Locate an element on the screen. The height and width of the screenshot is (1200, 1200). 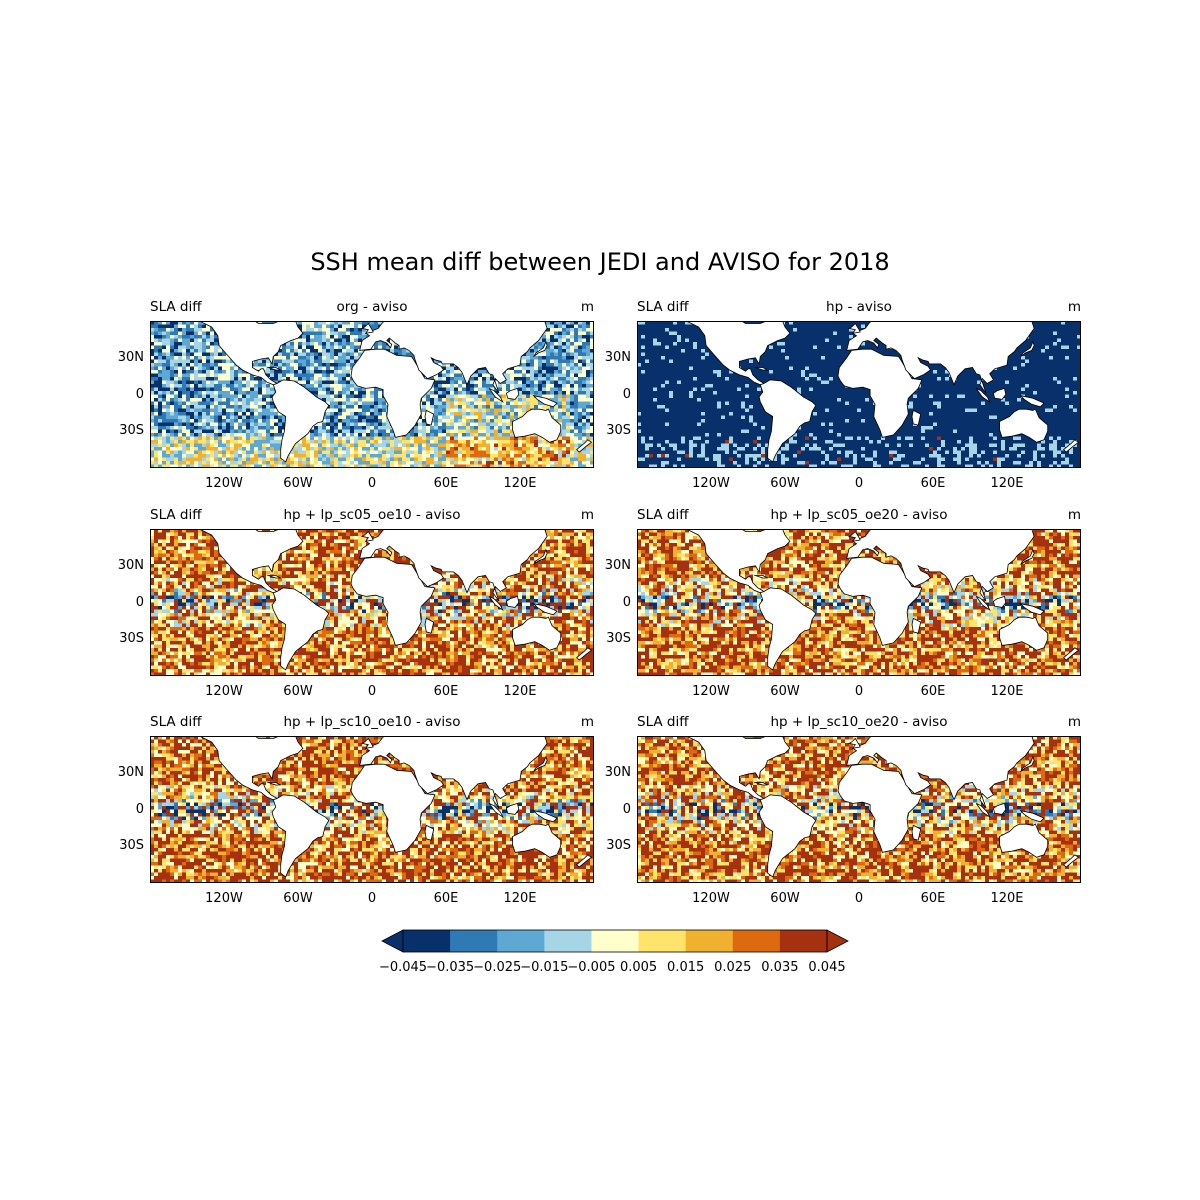
colorbar-tick-label: −0.005 is located at coordinates (591, 967).